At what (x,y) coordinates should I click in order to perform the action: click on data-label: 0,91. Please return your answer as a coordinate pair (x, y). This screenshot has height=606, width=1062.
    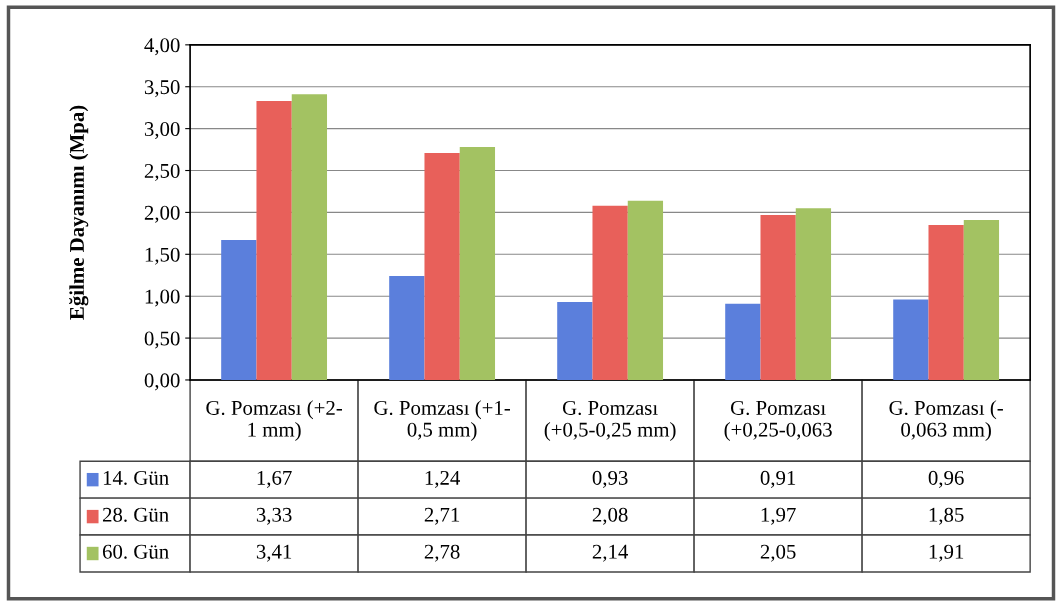
    Looking at the image, I should click on (778, 479).